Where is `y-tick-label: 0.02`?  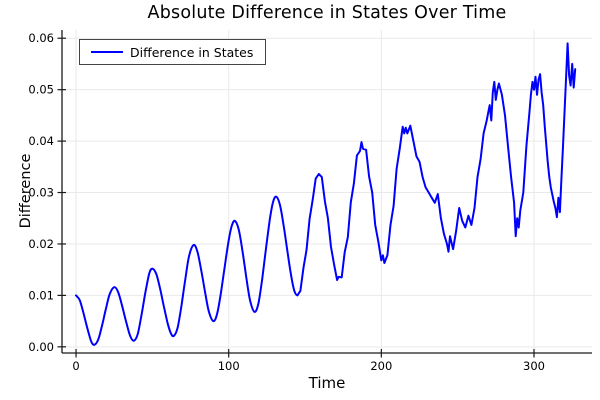
y-tick-label: 0.02 is located at coordinates (41, 244).